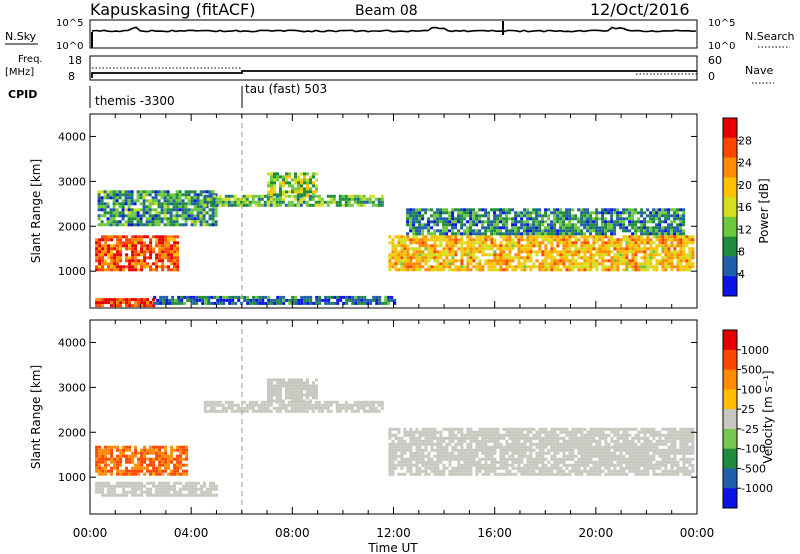  Describe the element at coordinates (745, 207) in the screenshot. I see `colorbar-tick-label: 16` at that location.